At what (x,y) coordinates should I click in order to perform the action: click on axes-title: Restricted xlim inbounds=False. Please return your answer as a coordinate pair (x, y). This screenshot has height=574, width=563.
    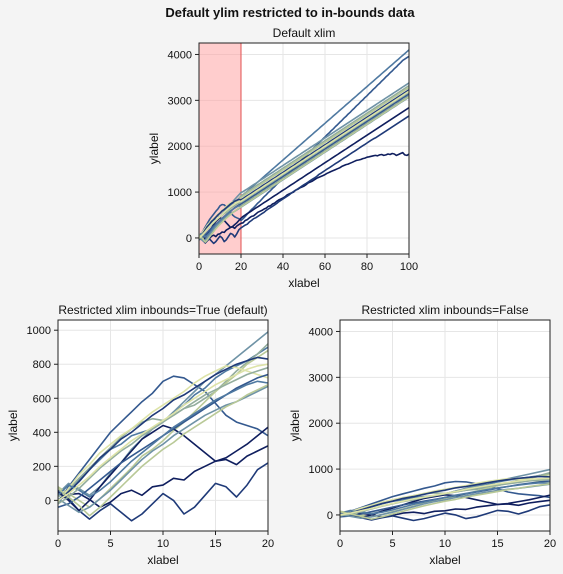
    Looking at the image, I should click on (444, 310).